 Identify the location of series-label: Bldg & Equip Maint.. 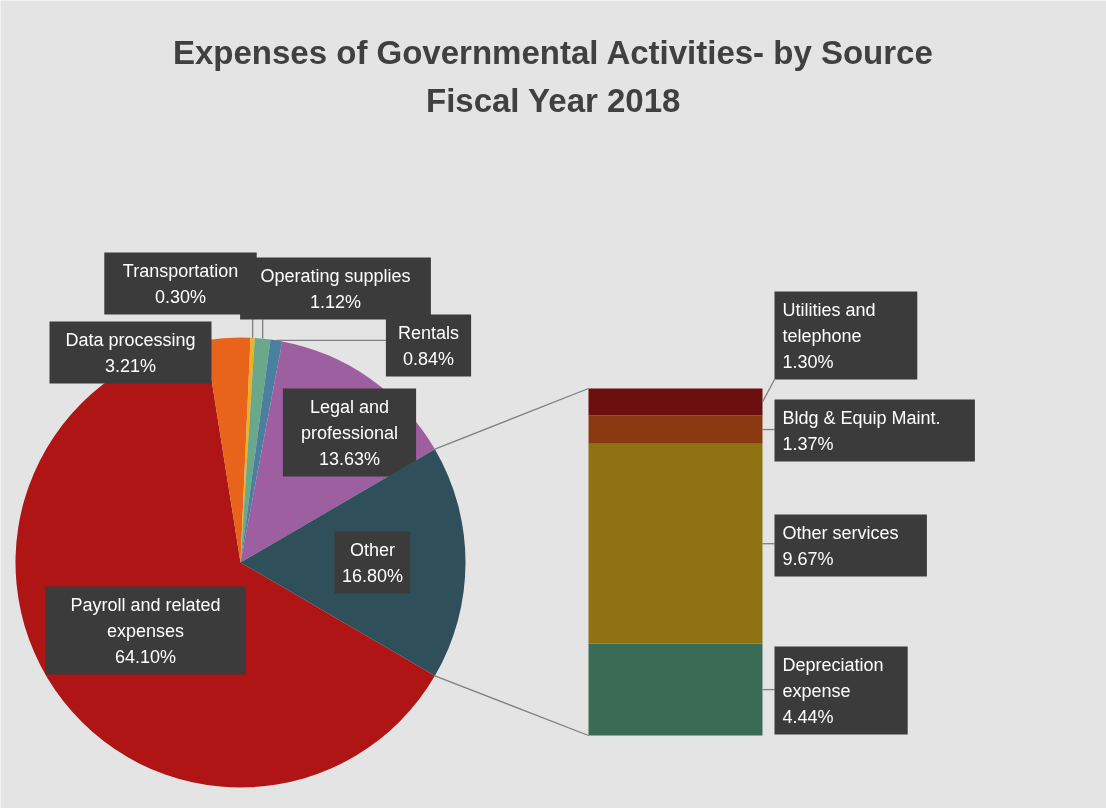
(861, 417).